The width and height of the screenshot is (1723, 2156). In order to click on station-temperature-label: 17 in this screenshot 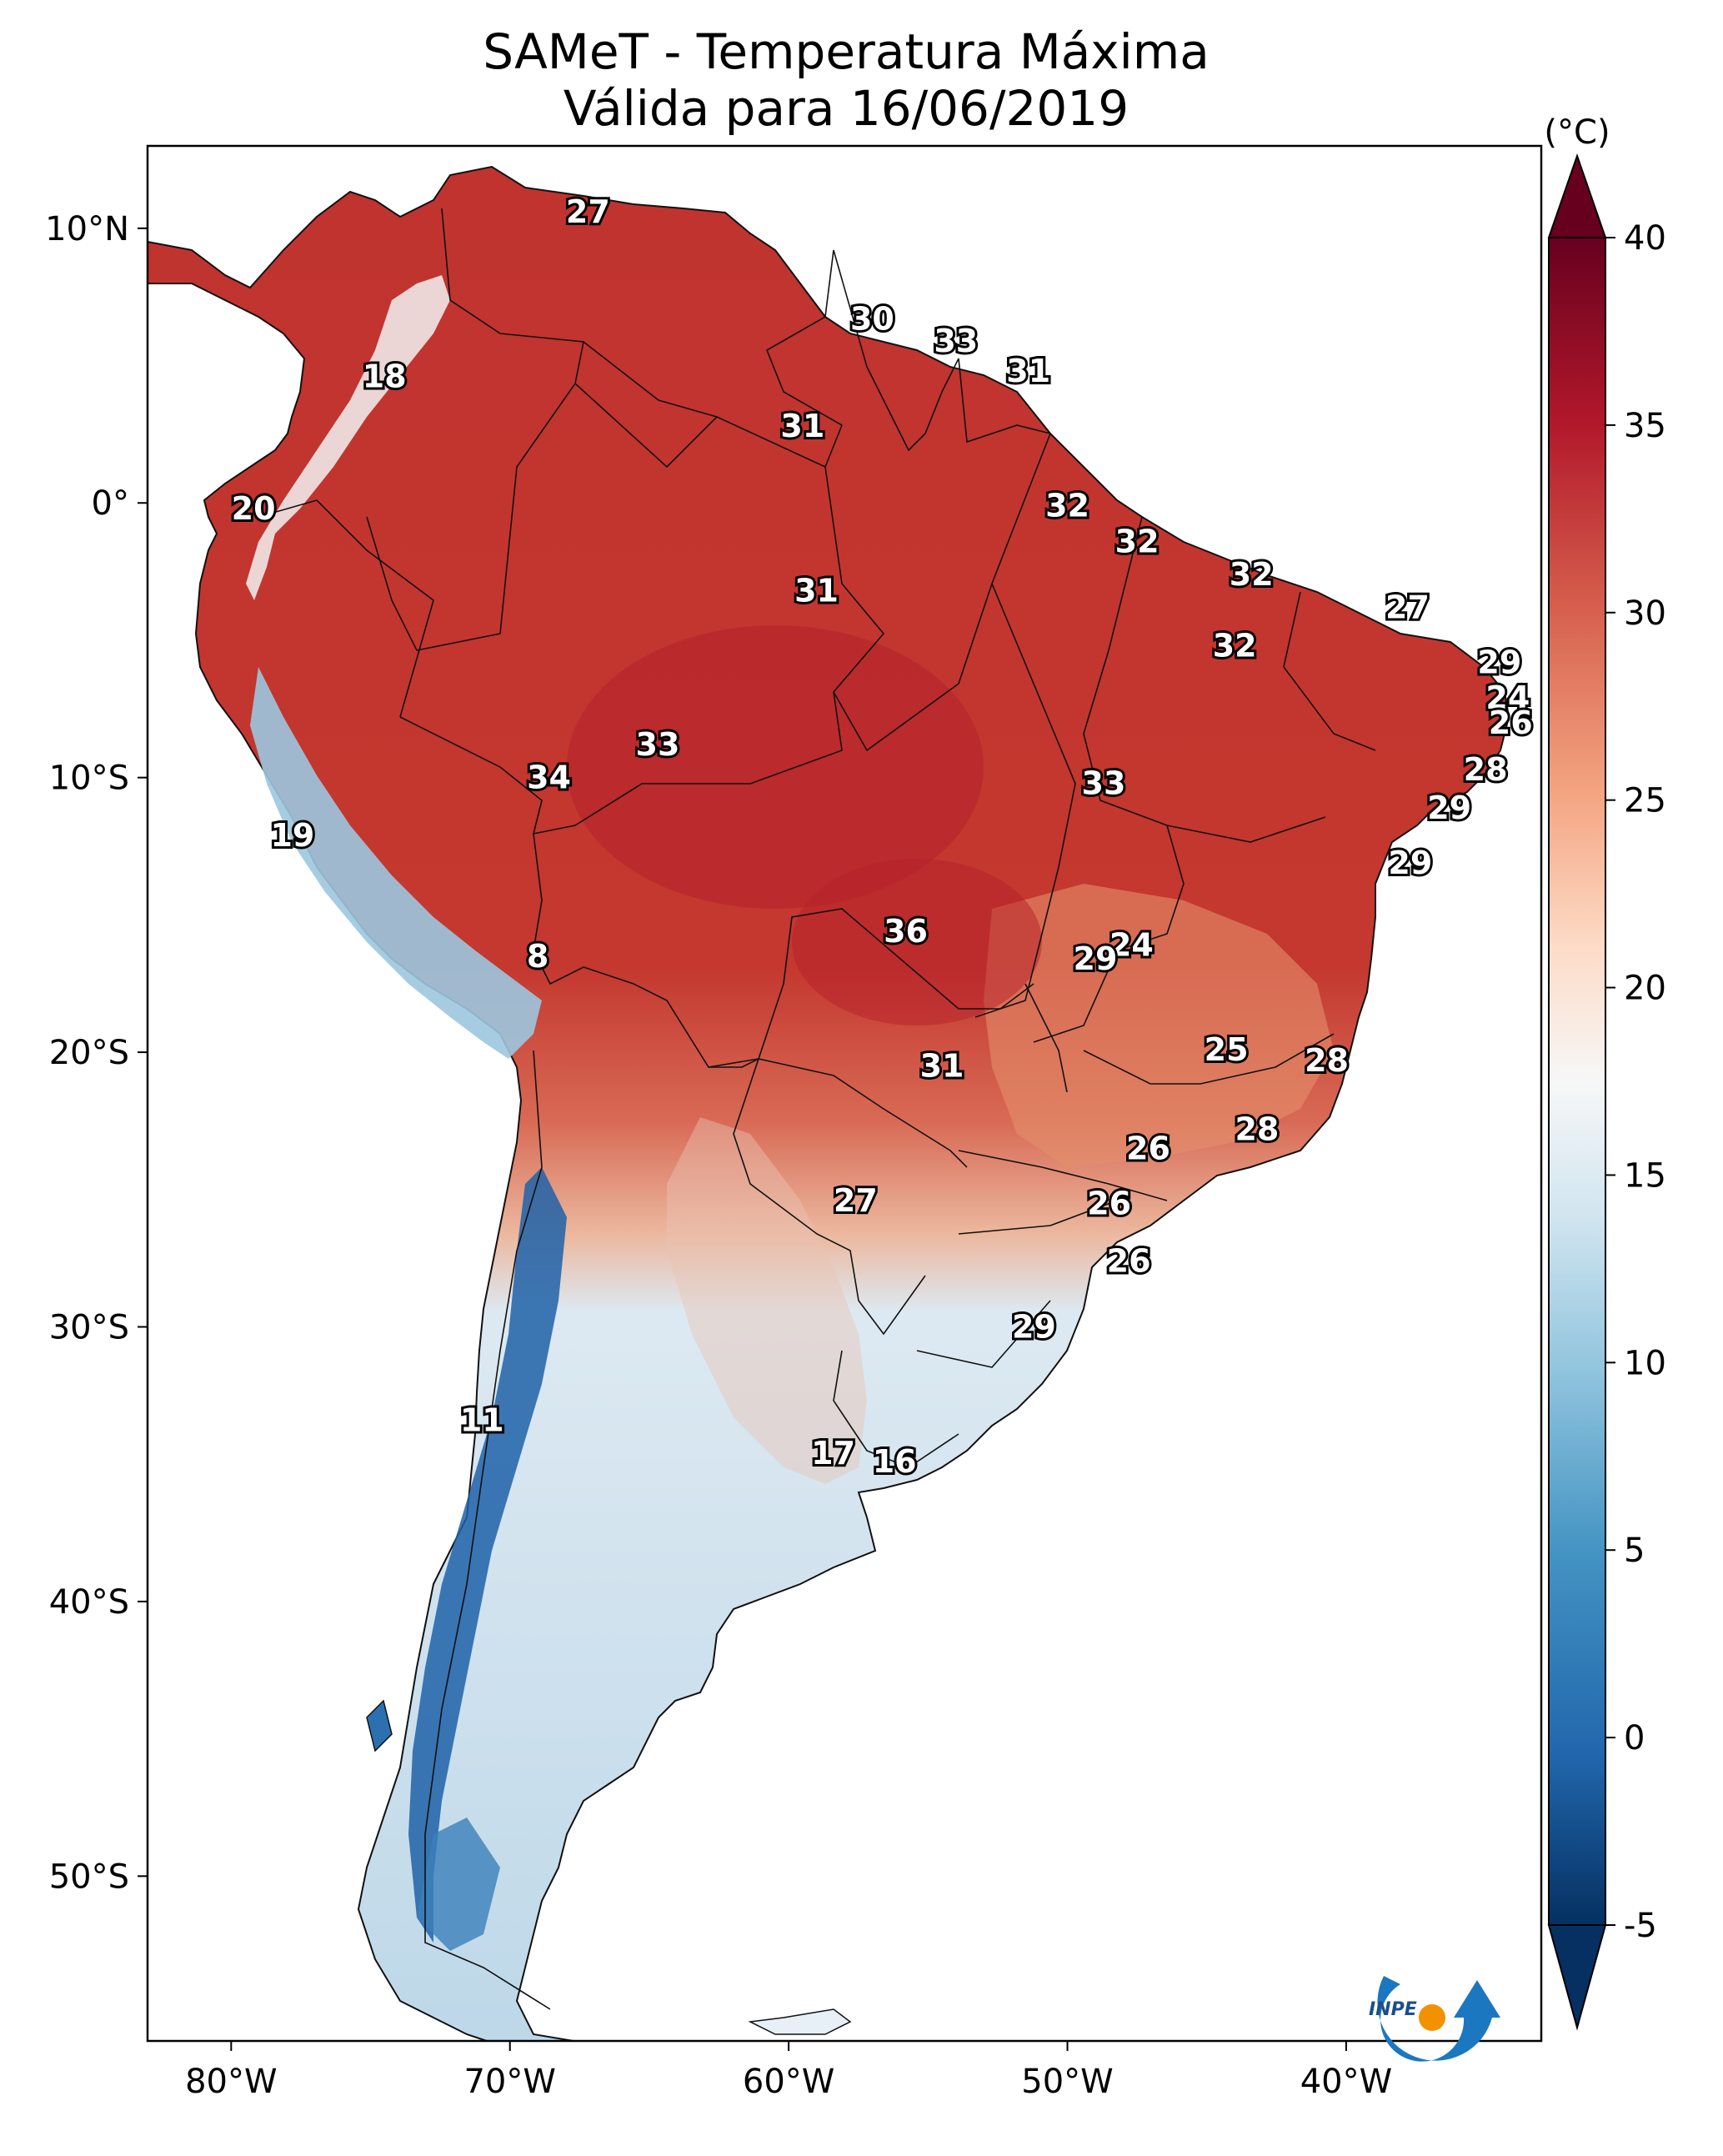, I will do `click(833, 1453)`.